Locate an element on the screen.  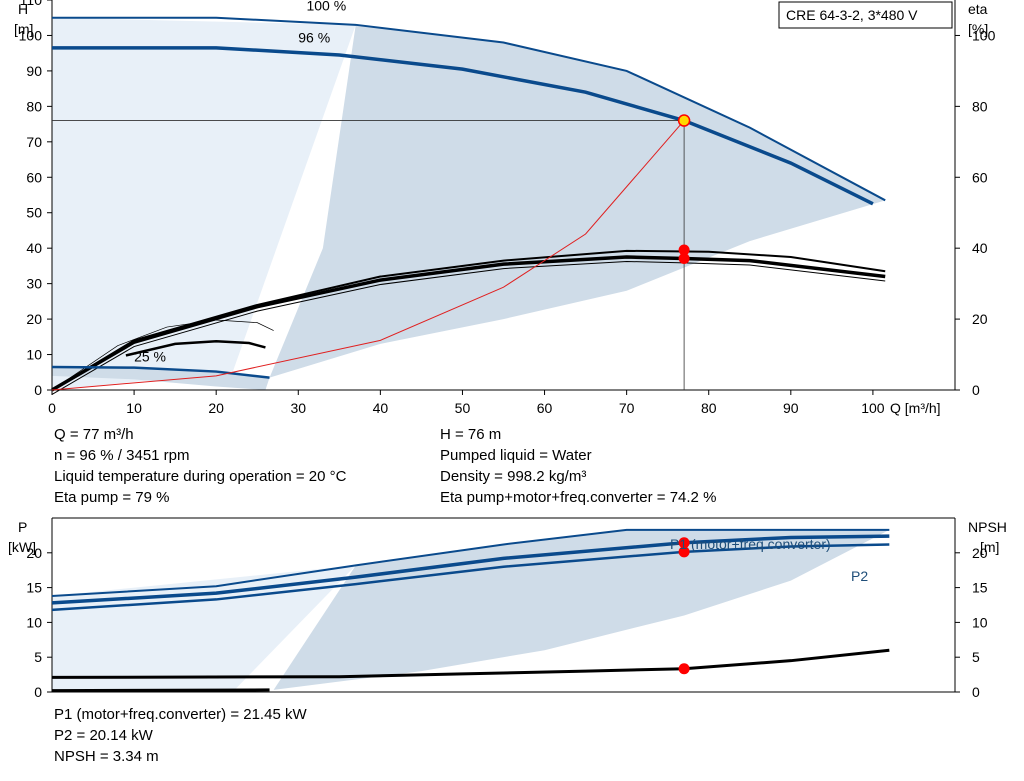
info-p2: P2 = 20.14 kW is located at coordinates (103, 735).